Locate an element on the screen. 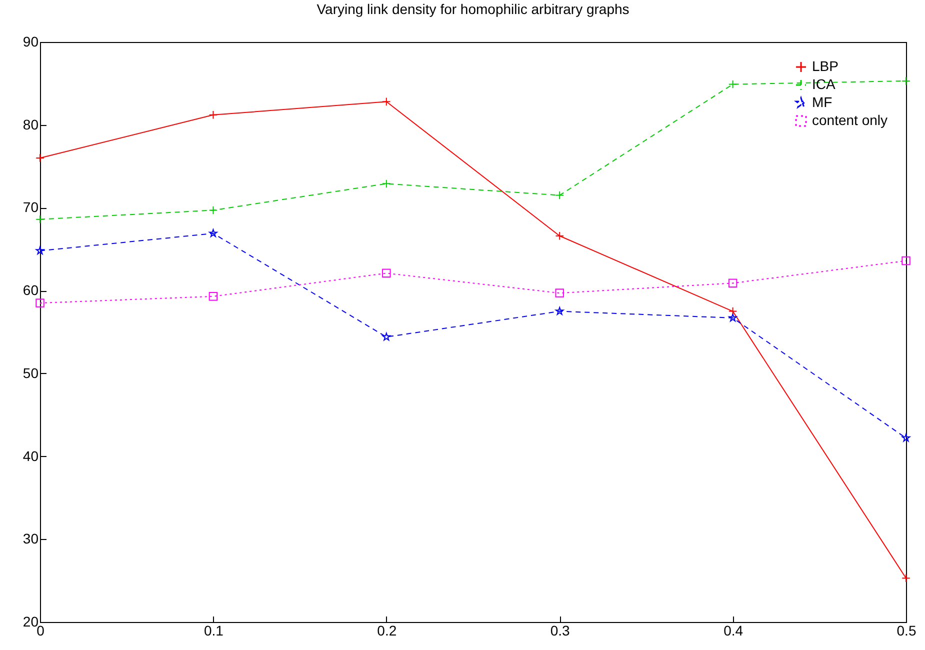 This screenshot has height=650, width=925. legend-label: content only is located at coordinates (850, 120).